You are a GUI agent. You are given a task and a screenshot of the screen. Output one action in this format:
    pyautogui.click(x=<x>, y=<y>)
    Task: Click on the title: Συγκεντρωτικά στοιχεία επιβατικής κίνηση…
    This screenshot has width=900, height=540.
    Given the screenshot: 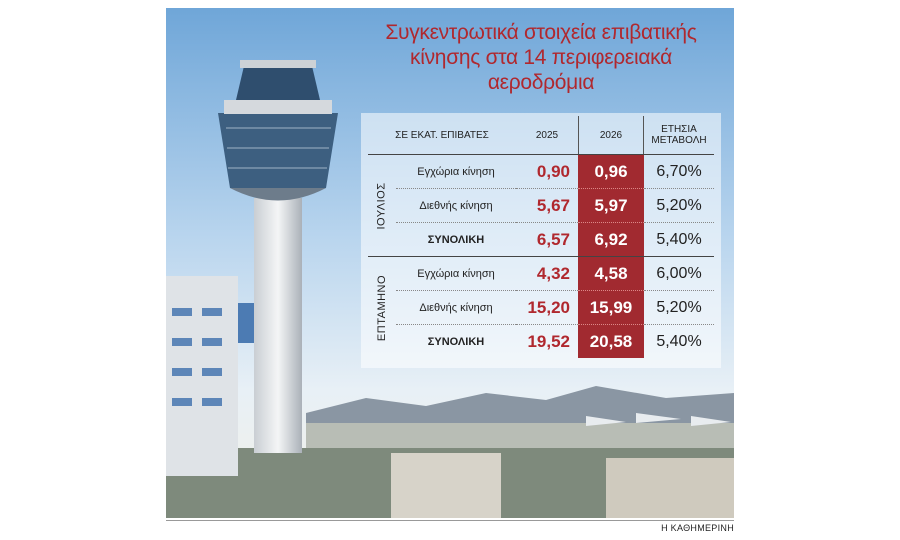 What is the action you would take?
    pyautogui.click(x=541, y=57)
    